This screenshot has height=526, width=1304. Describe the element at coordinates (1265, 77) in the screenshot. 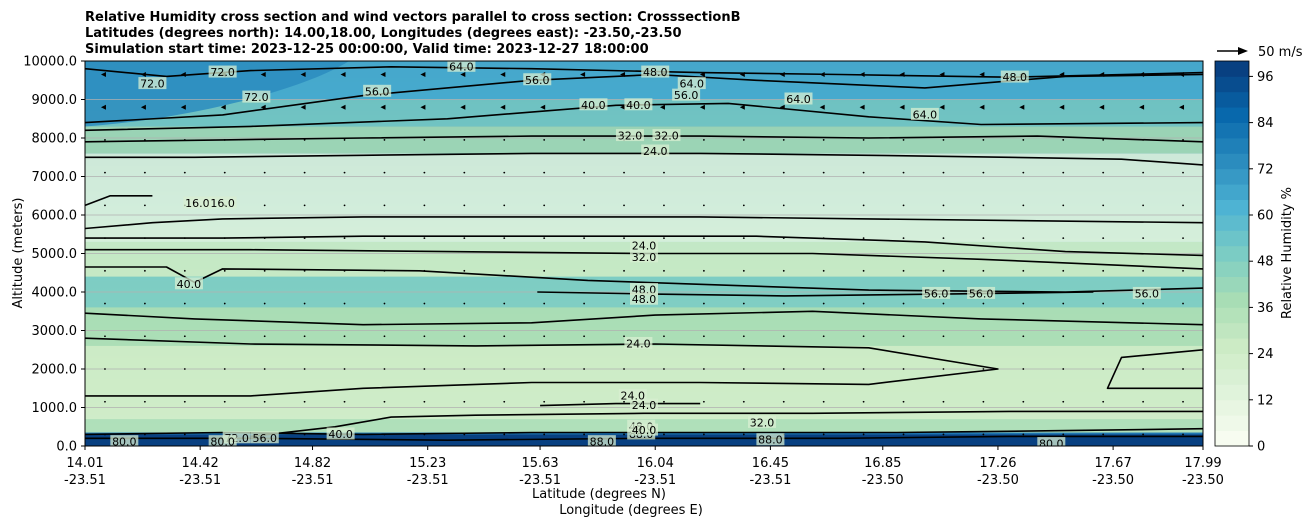

I see `colorbar-tick-label: 96` at that location.